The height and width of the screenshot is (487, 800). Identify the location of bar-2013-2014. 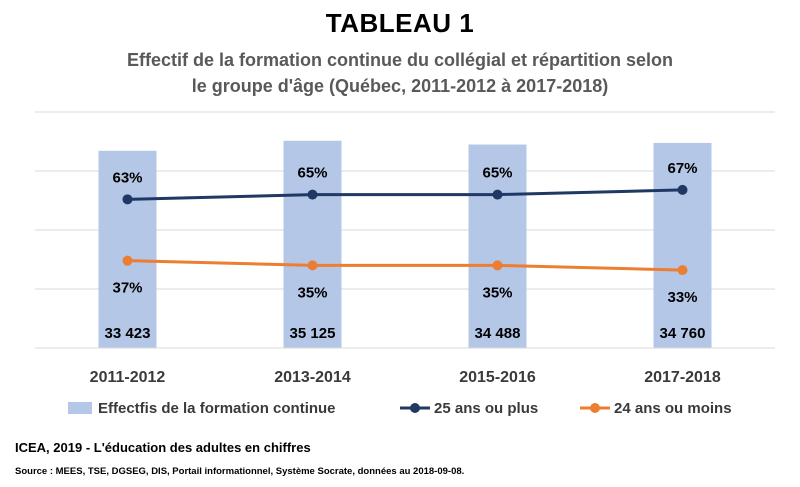
(312, 244).